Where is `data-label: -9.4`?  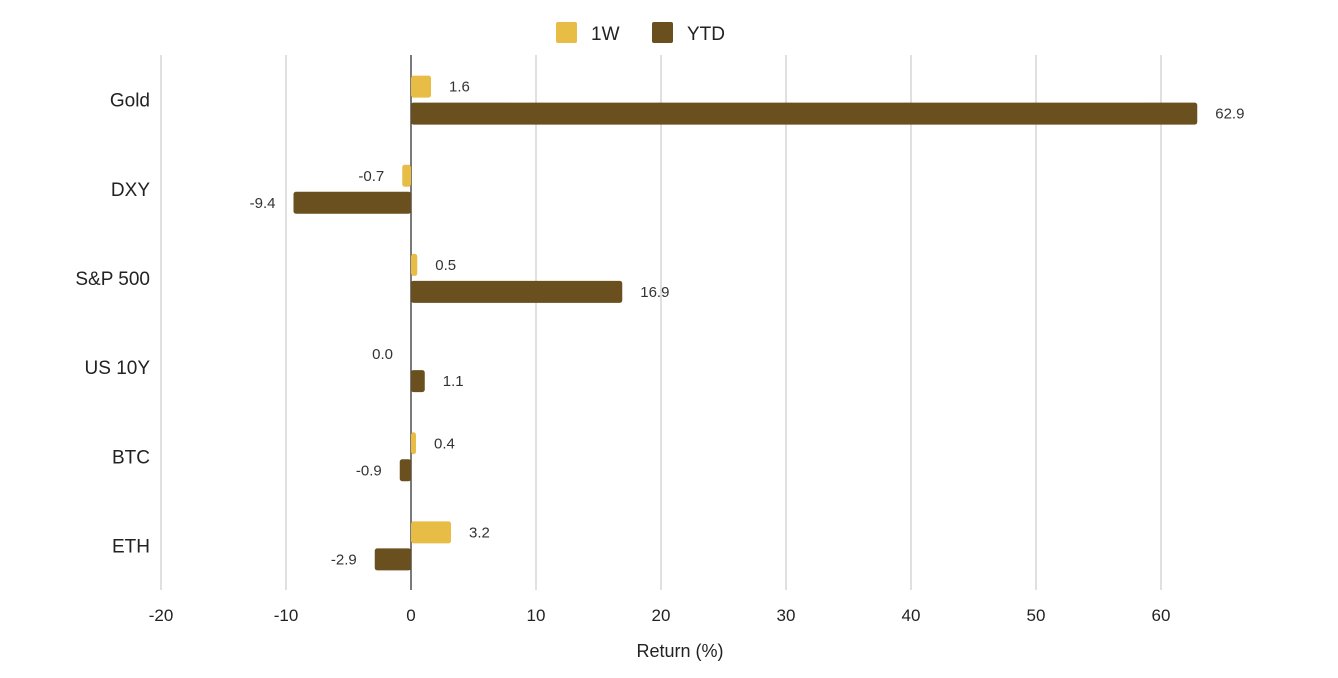 data-label: -9.4 is located at coordinates (263, 203).